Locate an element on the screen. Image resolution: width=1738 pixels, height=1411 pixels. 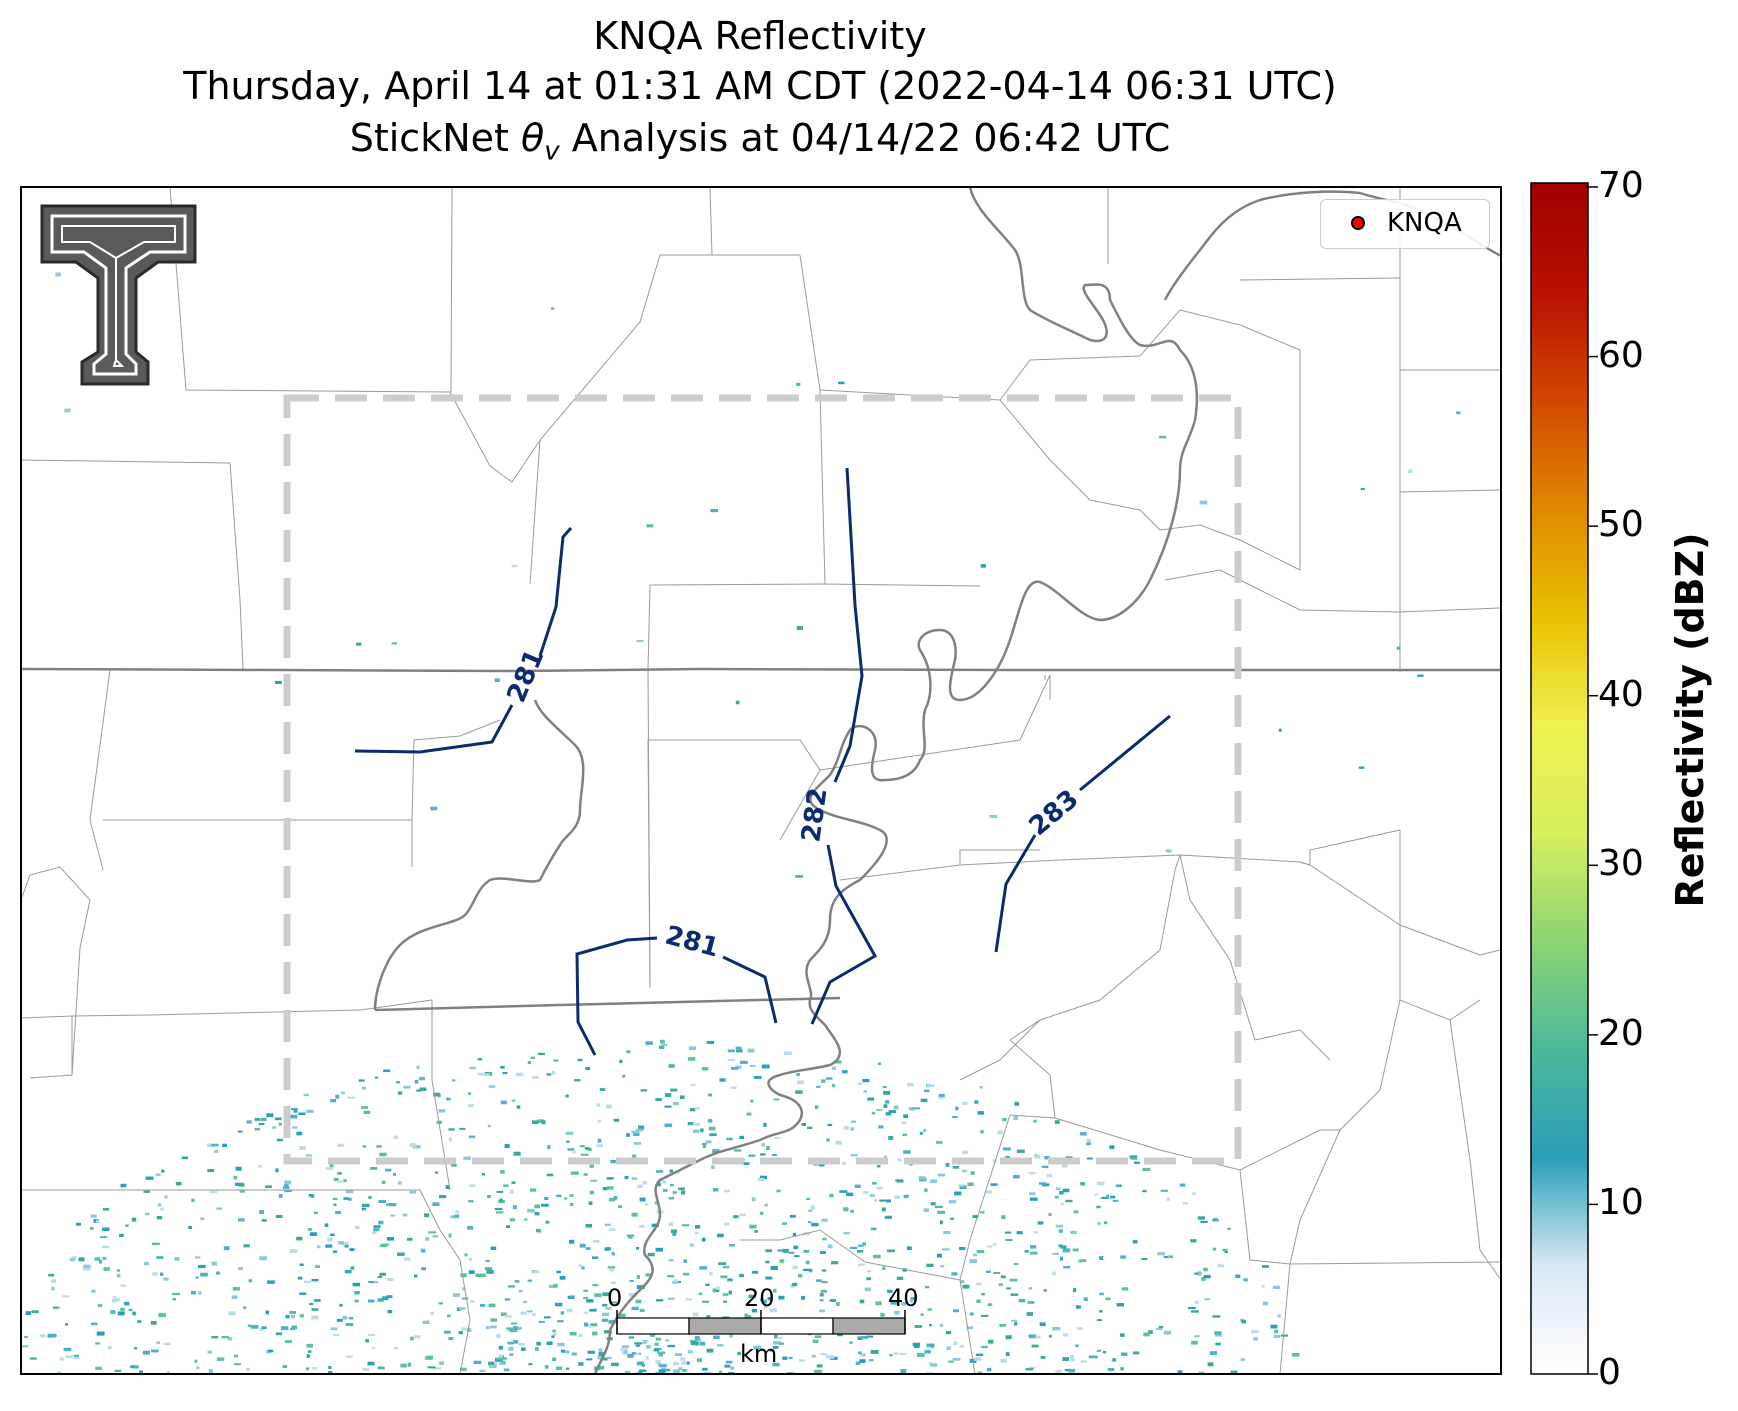
theta-symbol: θ is located at coordinates (532, 138).